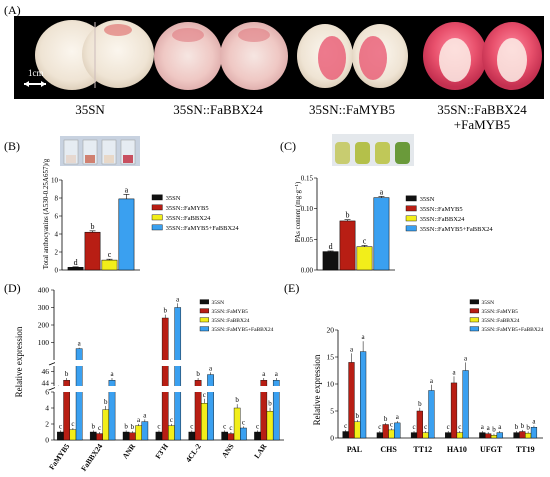 The image size is (550, 477). Describe the element at coordinates (525, 449) in the screenshot. I see `x-tick-label-5: TT19` at that location.